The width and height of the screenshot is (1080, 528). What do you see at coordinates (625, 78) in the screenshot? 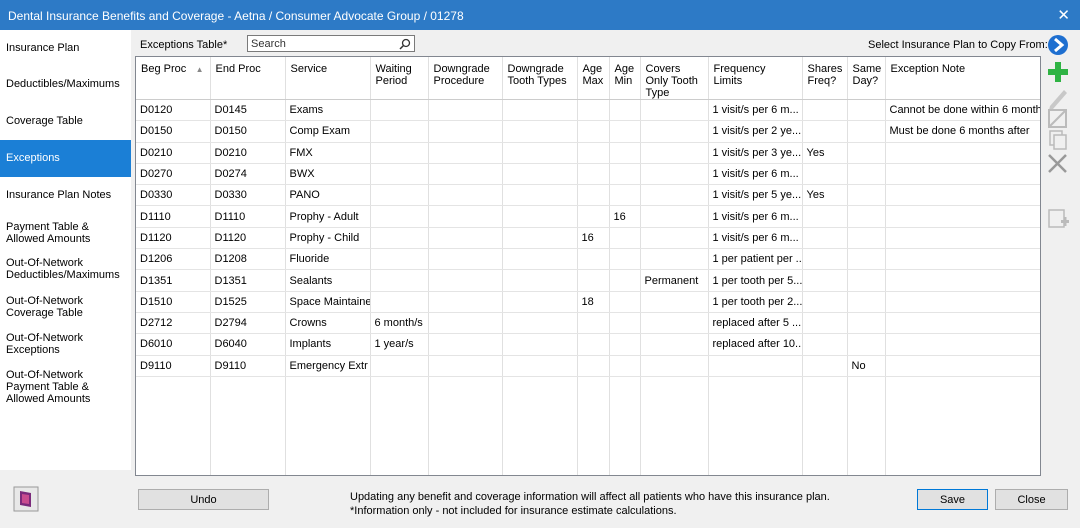
I see `column-header: Age Min` at bounding box center [625, 78].